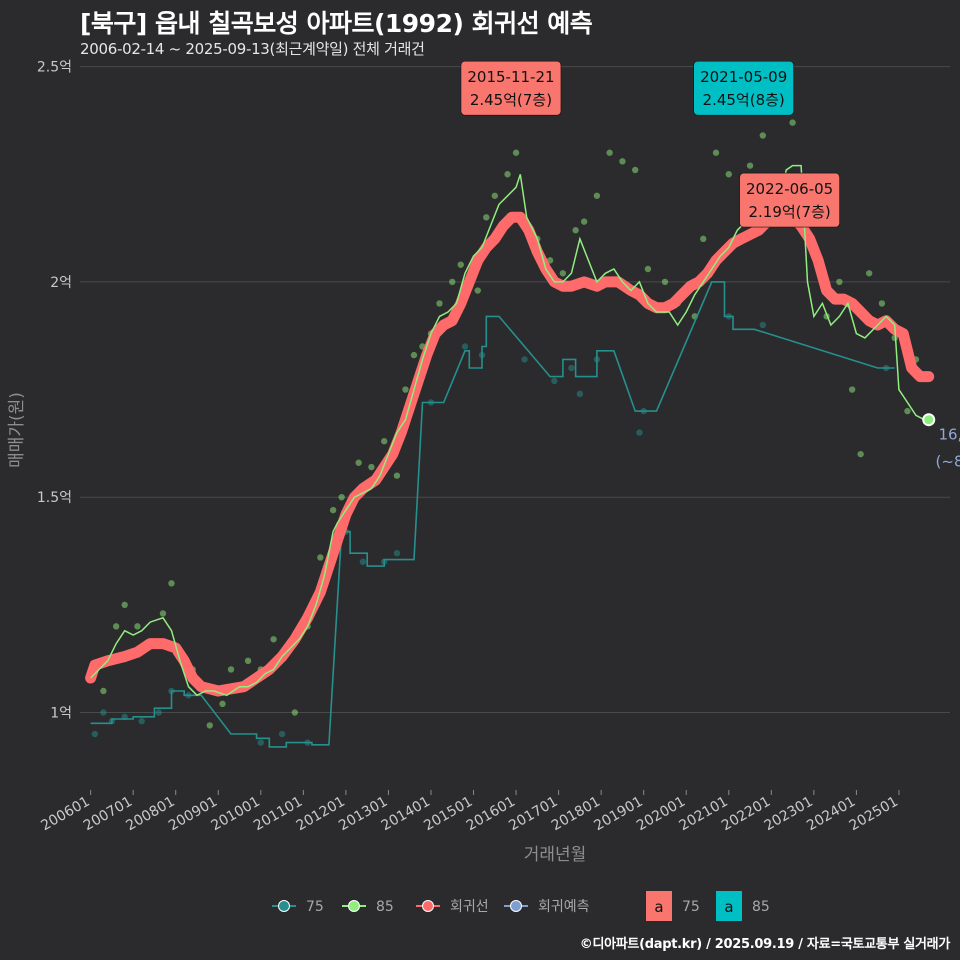  What do you see at coordinates (691, 907) in the screenshot?
I see `legend-fill-label: 75` at bounding box center [691, 907].